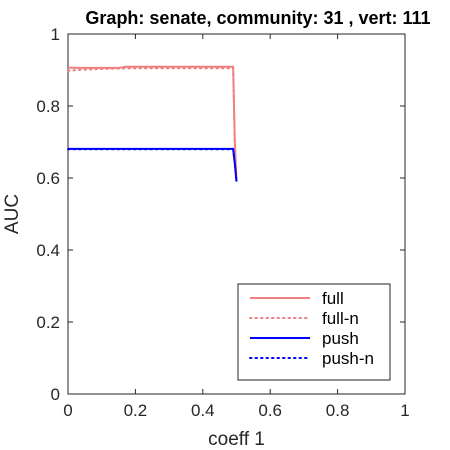 Image resolution: width=450 pixels, height=450 pixels. I want to click on x-tick-label: 0.6, so click(270, 410).